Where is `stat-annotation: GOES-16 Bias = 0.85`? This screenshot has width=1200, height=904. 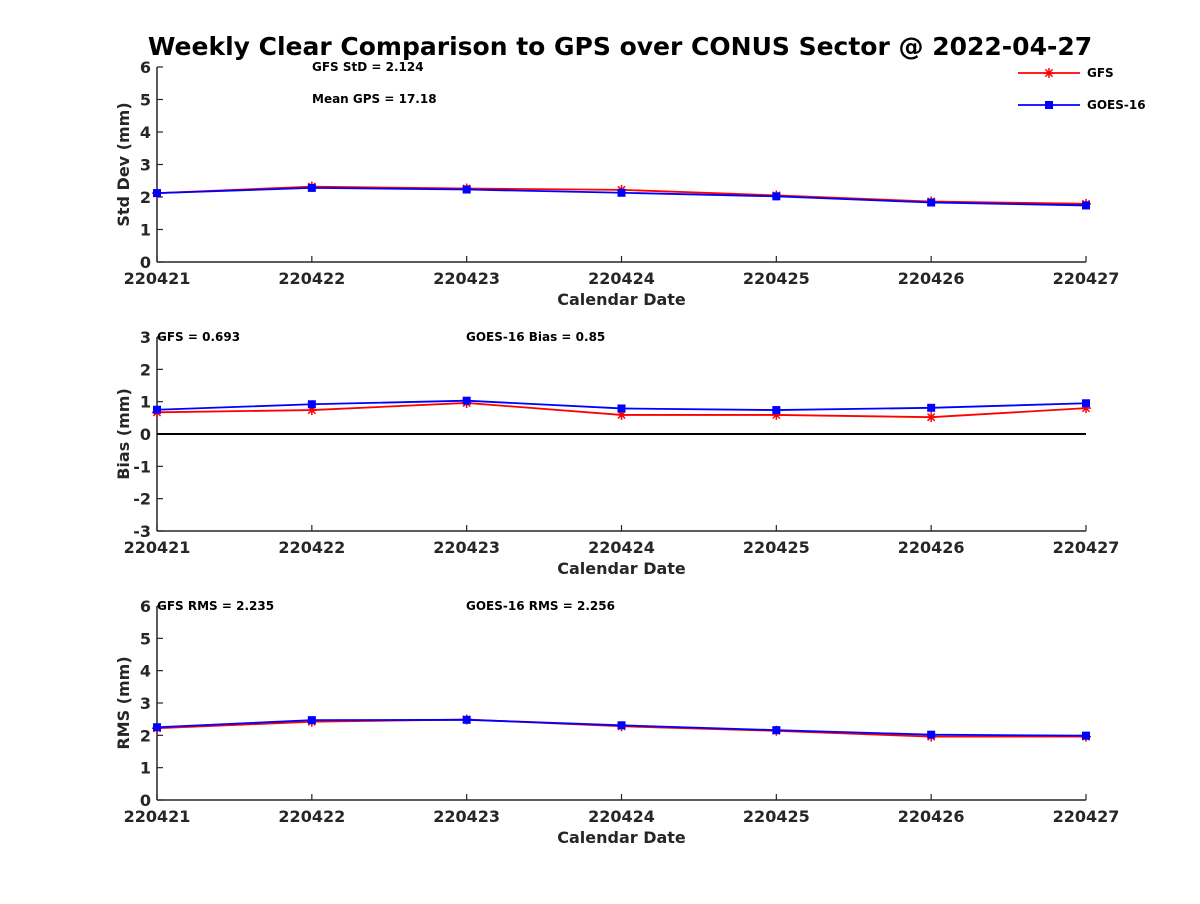
stat-annotation: GOES-16 Bias = 0.85 is located at coordinates (535, 337).